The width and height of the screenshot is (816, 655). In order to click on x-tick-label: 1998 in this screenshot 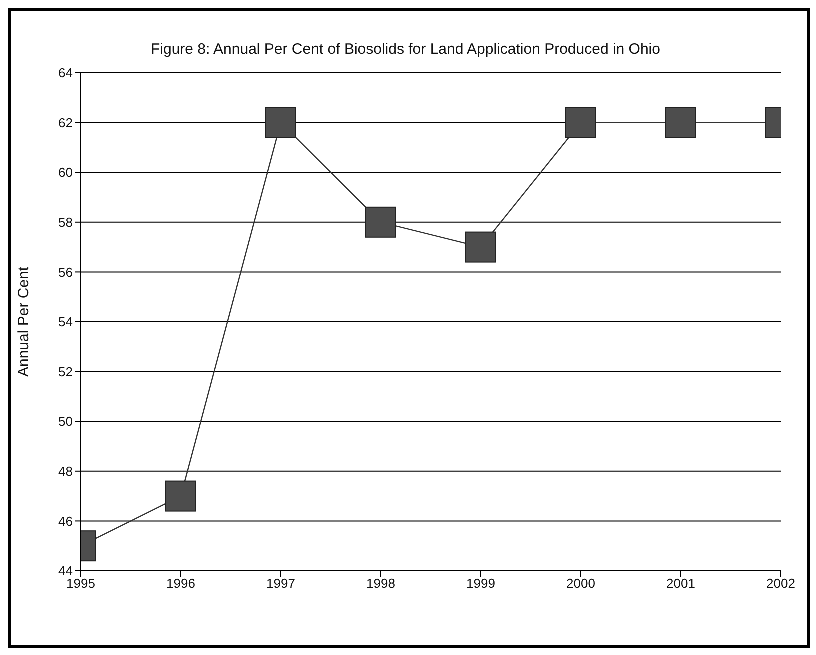, I will do `click(381, 584)`.